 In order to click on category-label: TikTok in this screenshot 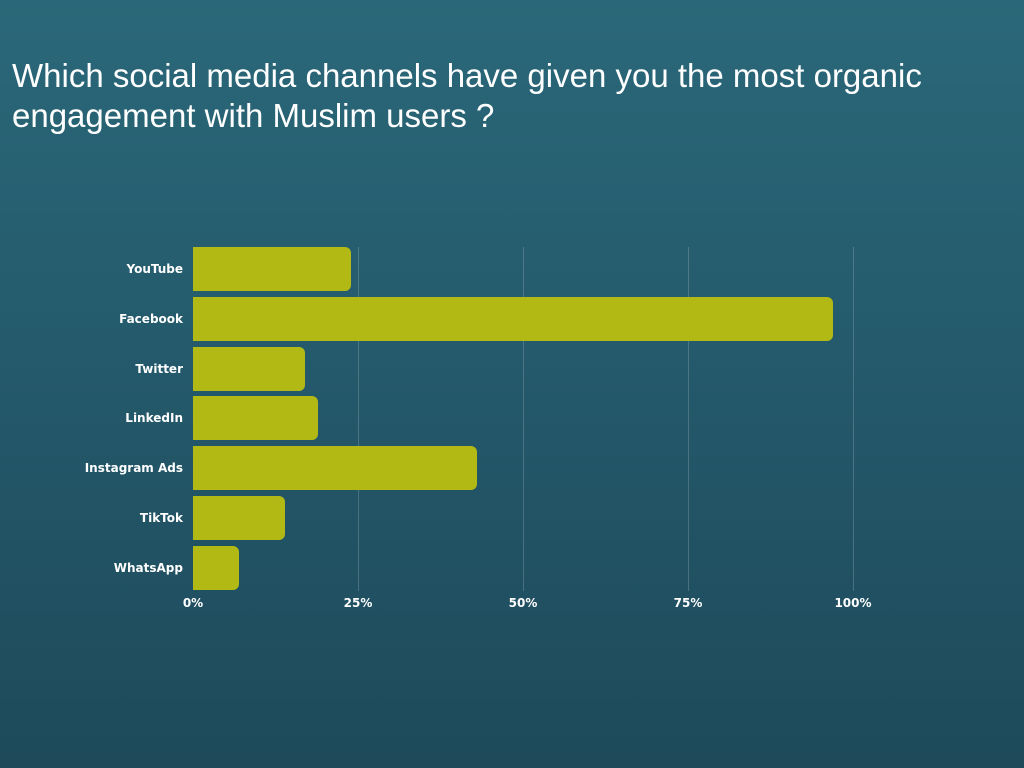, I will do `click(161, 518)`.